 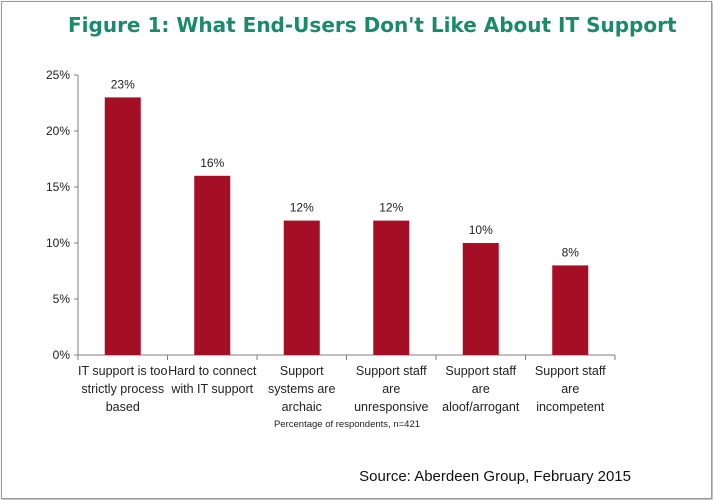 I want to click on data-label: 23%, so click(x=123, y=84).